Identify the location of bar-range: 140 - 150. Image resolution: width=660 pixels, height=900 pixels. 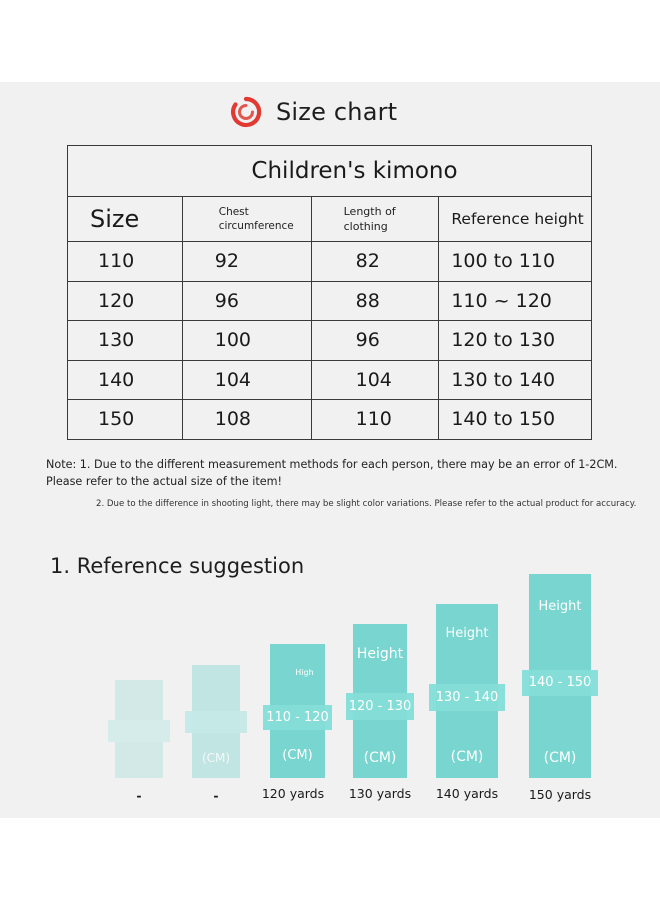
(560, 683).